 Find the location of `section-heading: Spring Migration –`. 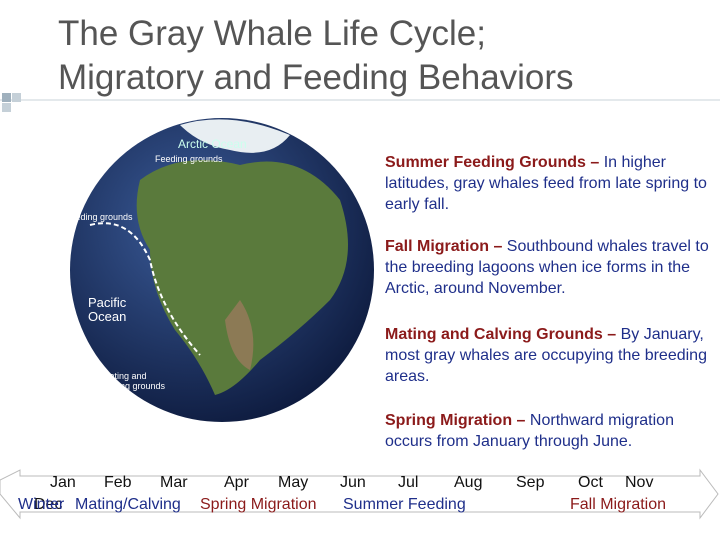

section-heading: Spring Migration – is located at coordinates (455, 420).